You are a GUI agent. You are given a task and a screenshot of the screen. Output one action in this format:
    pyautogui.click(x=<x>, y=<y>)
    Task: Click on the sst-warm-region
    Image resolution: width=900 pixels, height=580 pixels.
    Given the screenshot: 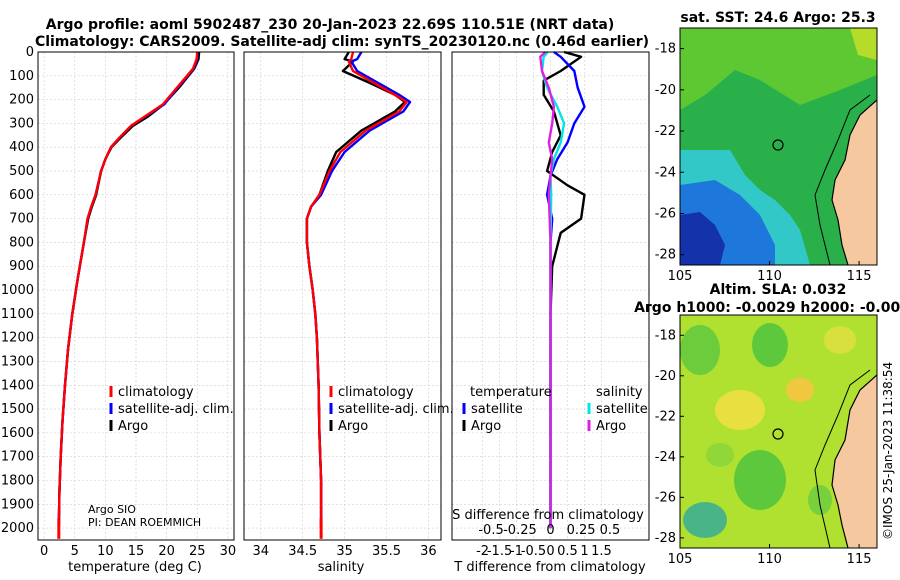 What is the action you would take?
    pyautogui.click(x=778, y=69)
    